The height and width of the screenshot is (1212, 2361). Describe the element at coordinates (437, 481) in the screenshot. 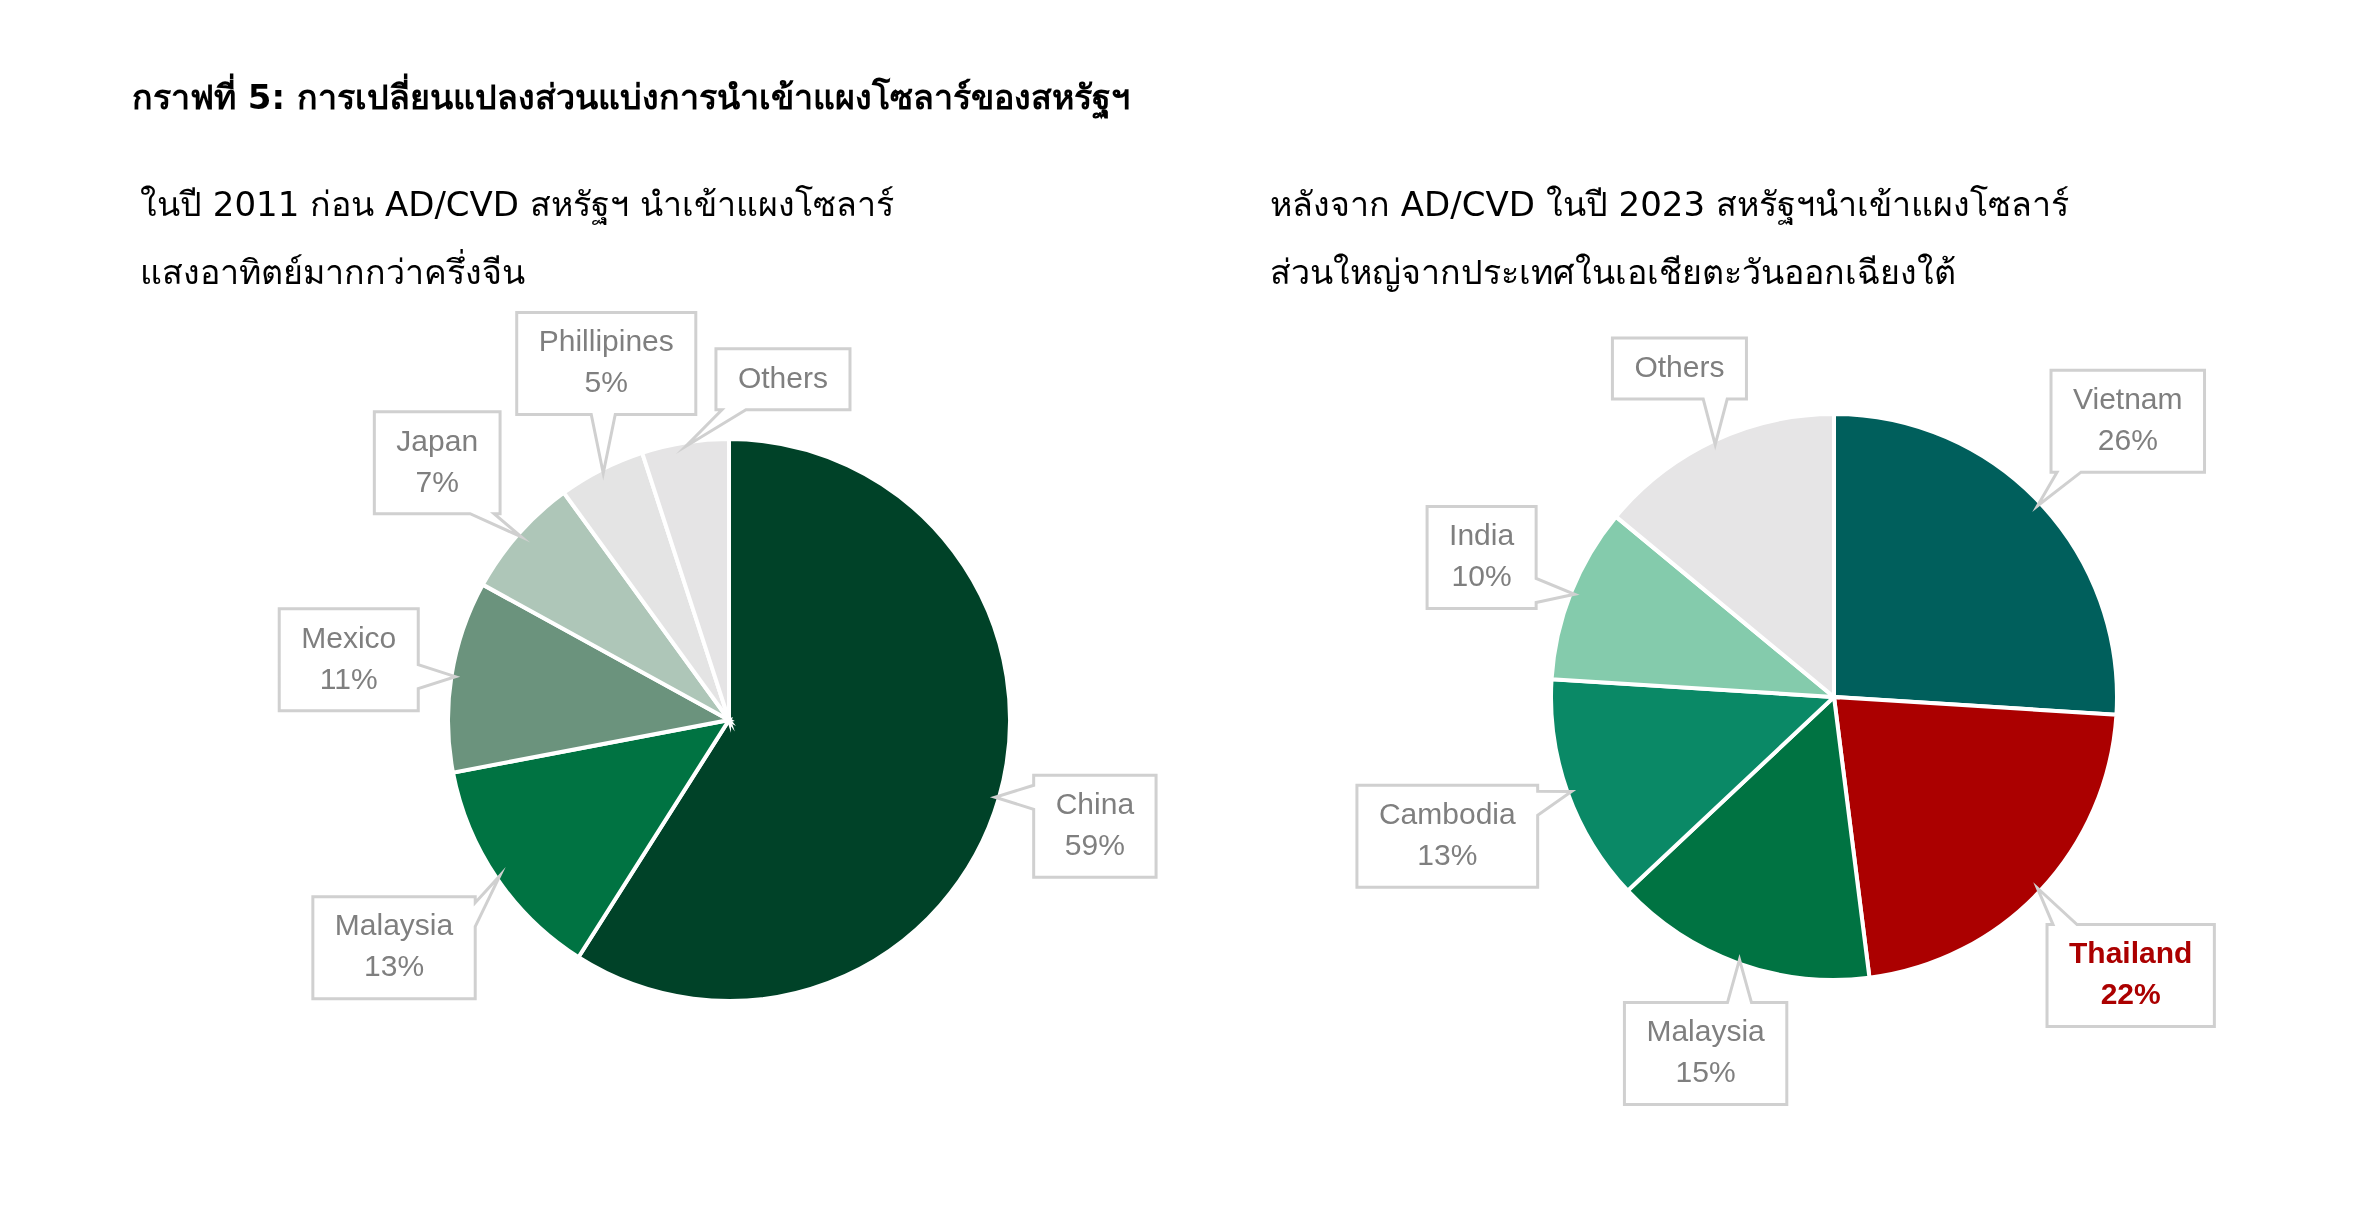

I see `data-label: 7%` at that location.